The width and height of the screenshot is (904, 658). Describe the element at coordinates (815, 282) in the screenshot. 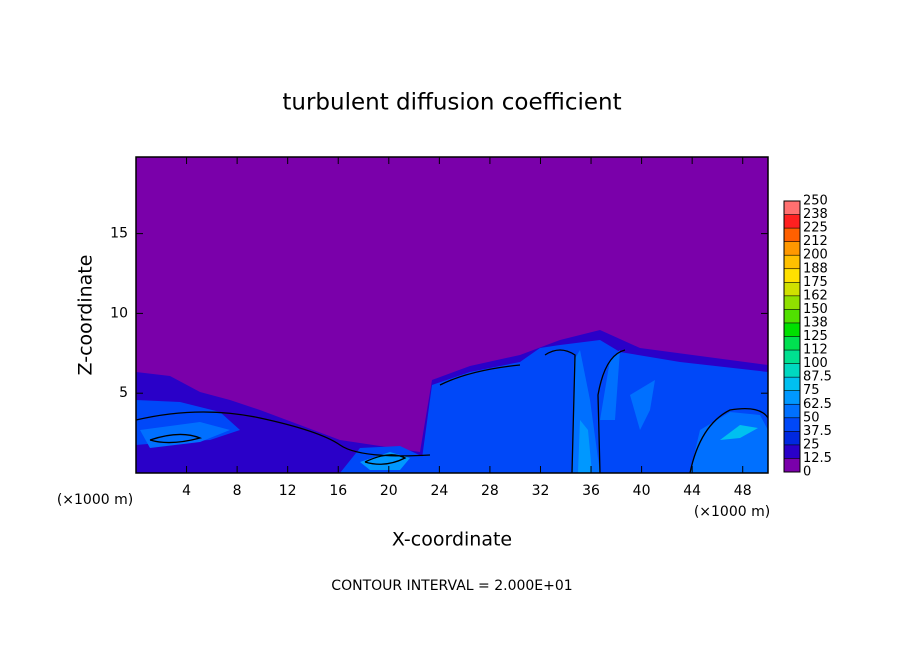

I see `colorbar-label: 175` at that location.